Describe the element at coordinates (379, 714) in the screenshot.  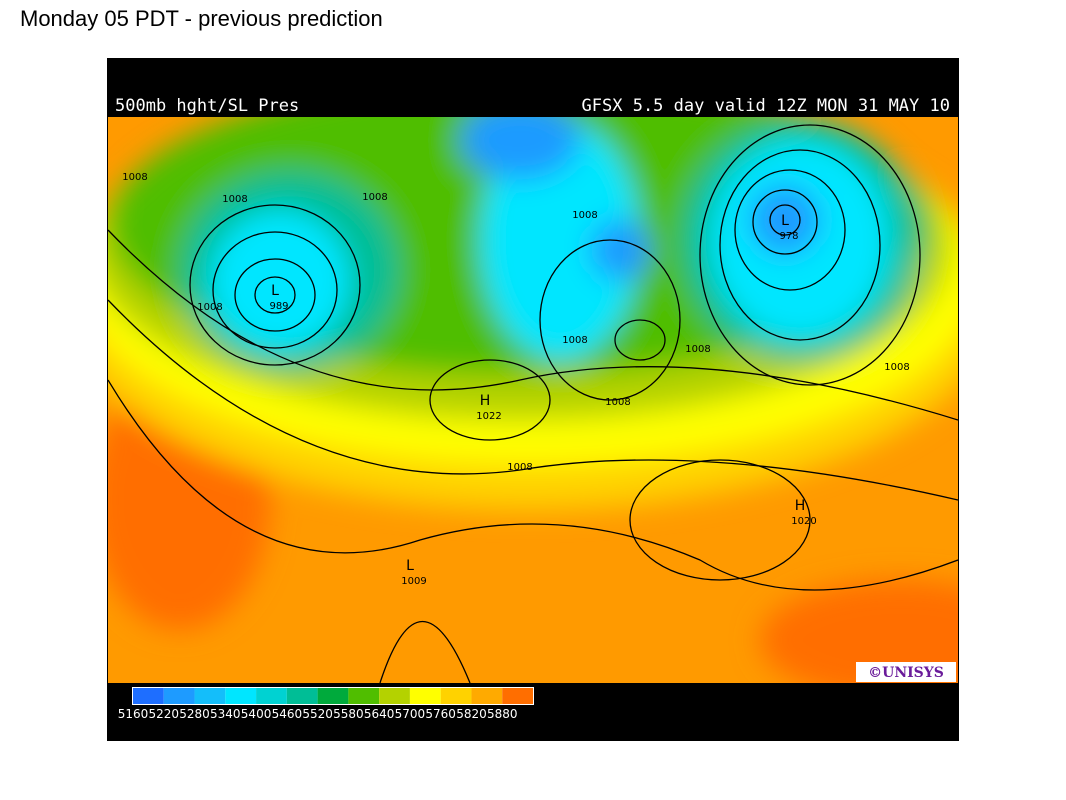
I see `legend-label: 5640` at that location.